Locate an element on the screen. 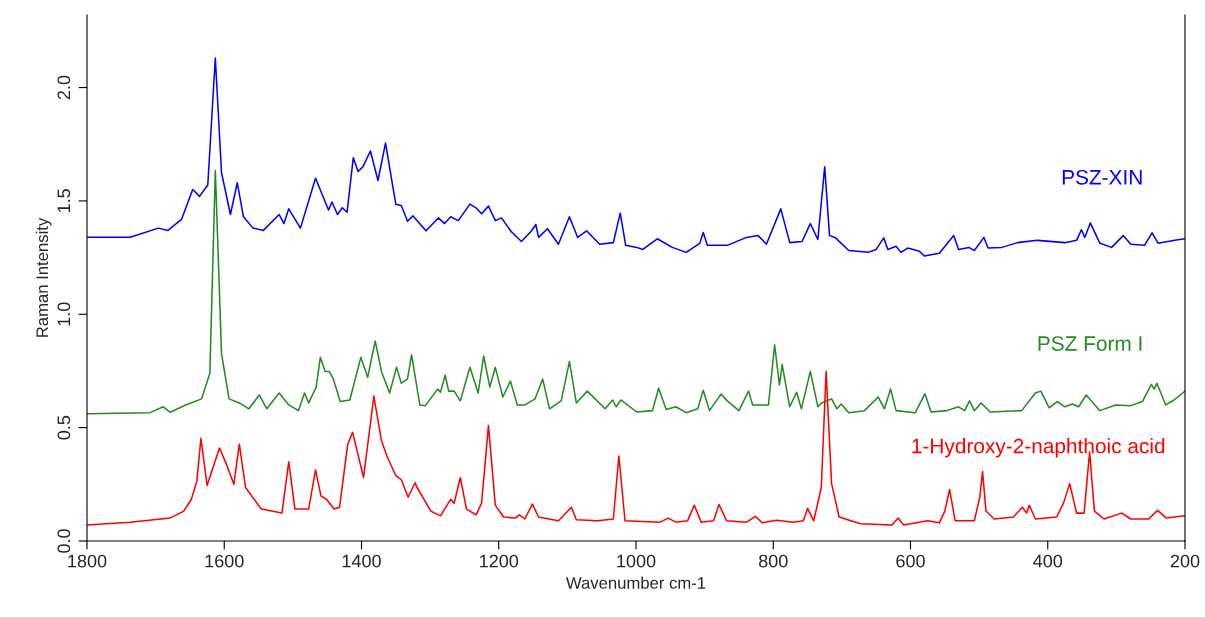  series-label: PSZ Form I is located at coordinates (1090, 343).